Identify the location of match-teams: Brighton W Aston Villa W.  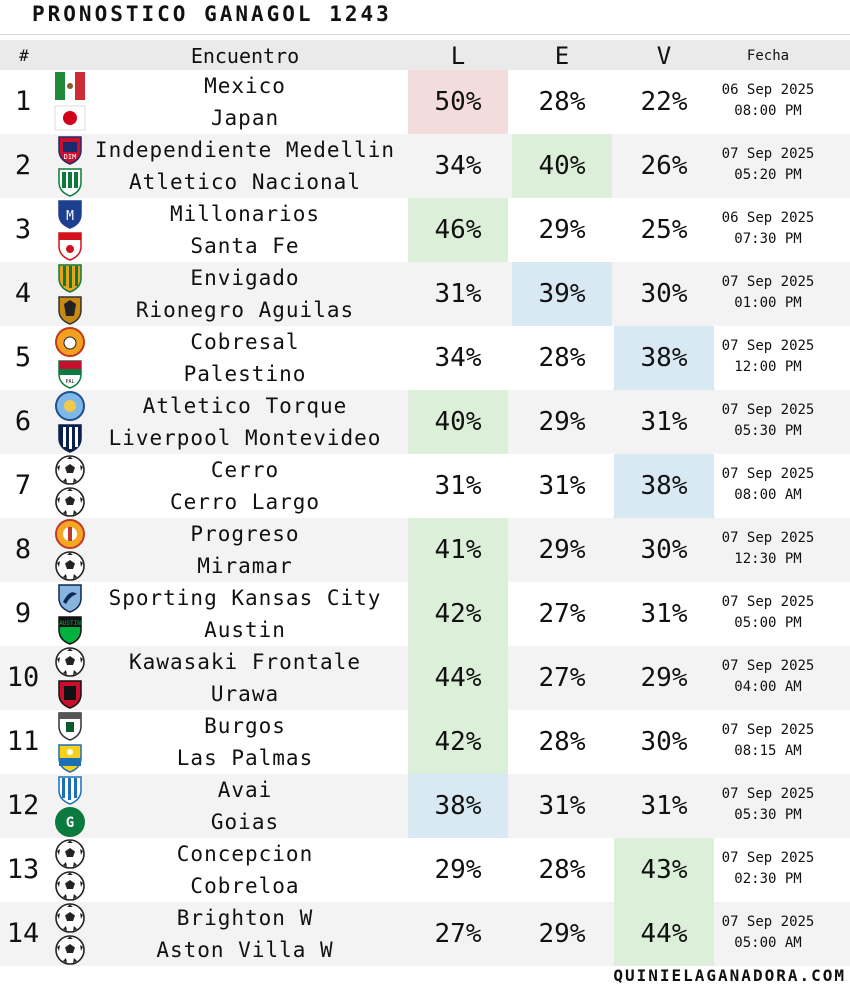
(245, 934).